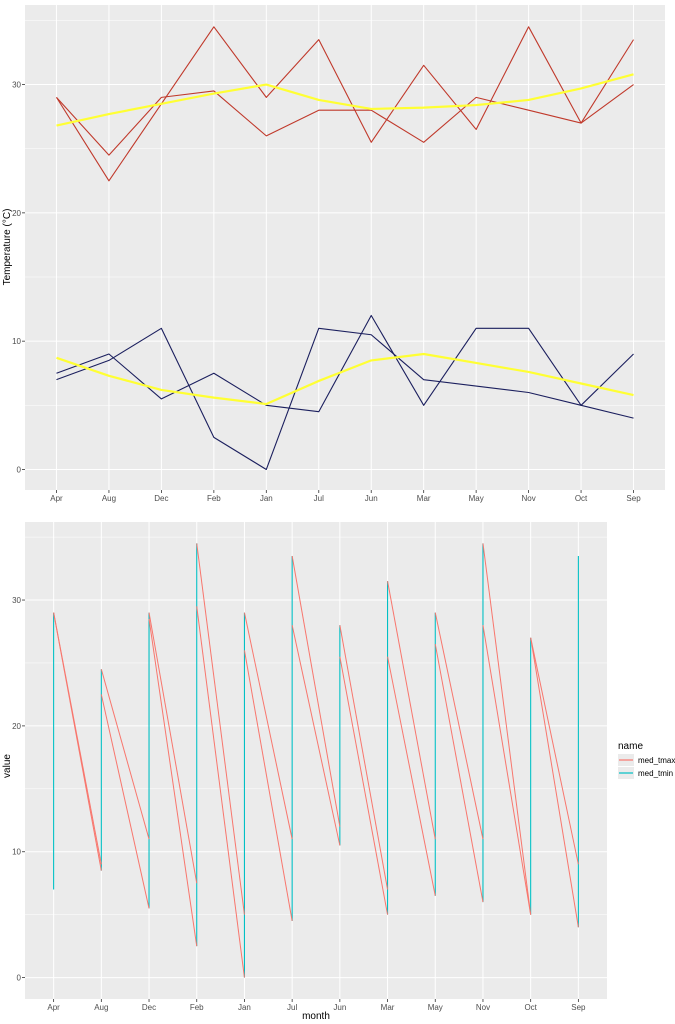 The width and height of the screenshot is (675, 1024). Describe the element at coordinates (630, 746) in the screenshot. I see `legend-title: name` at that location.